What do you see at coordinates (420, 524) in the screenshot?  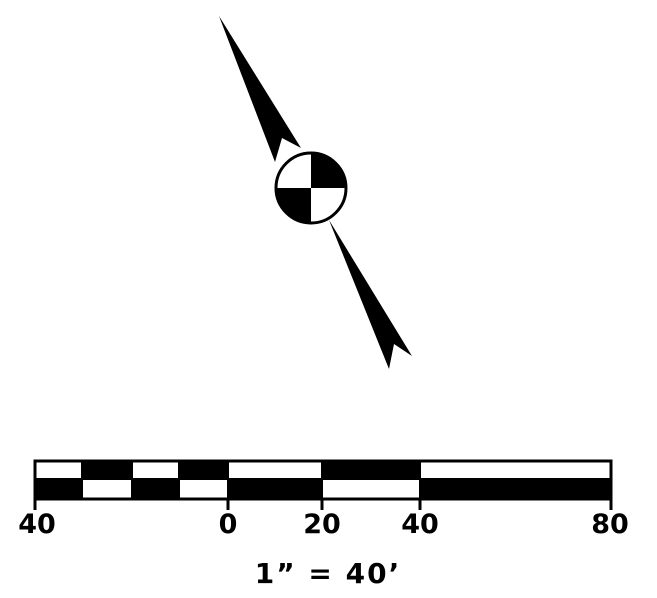 I see `scale-tick-label-right-40: 40` at bounding box center [420, 524].